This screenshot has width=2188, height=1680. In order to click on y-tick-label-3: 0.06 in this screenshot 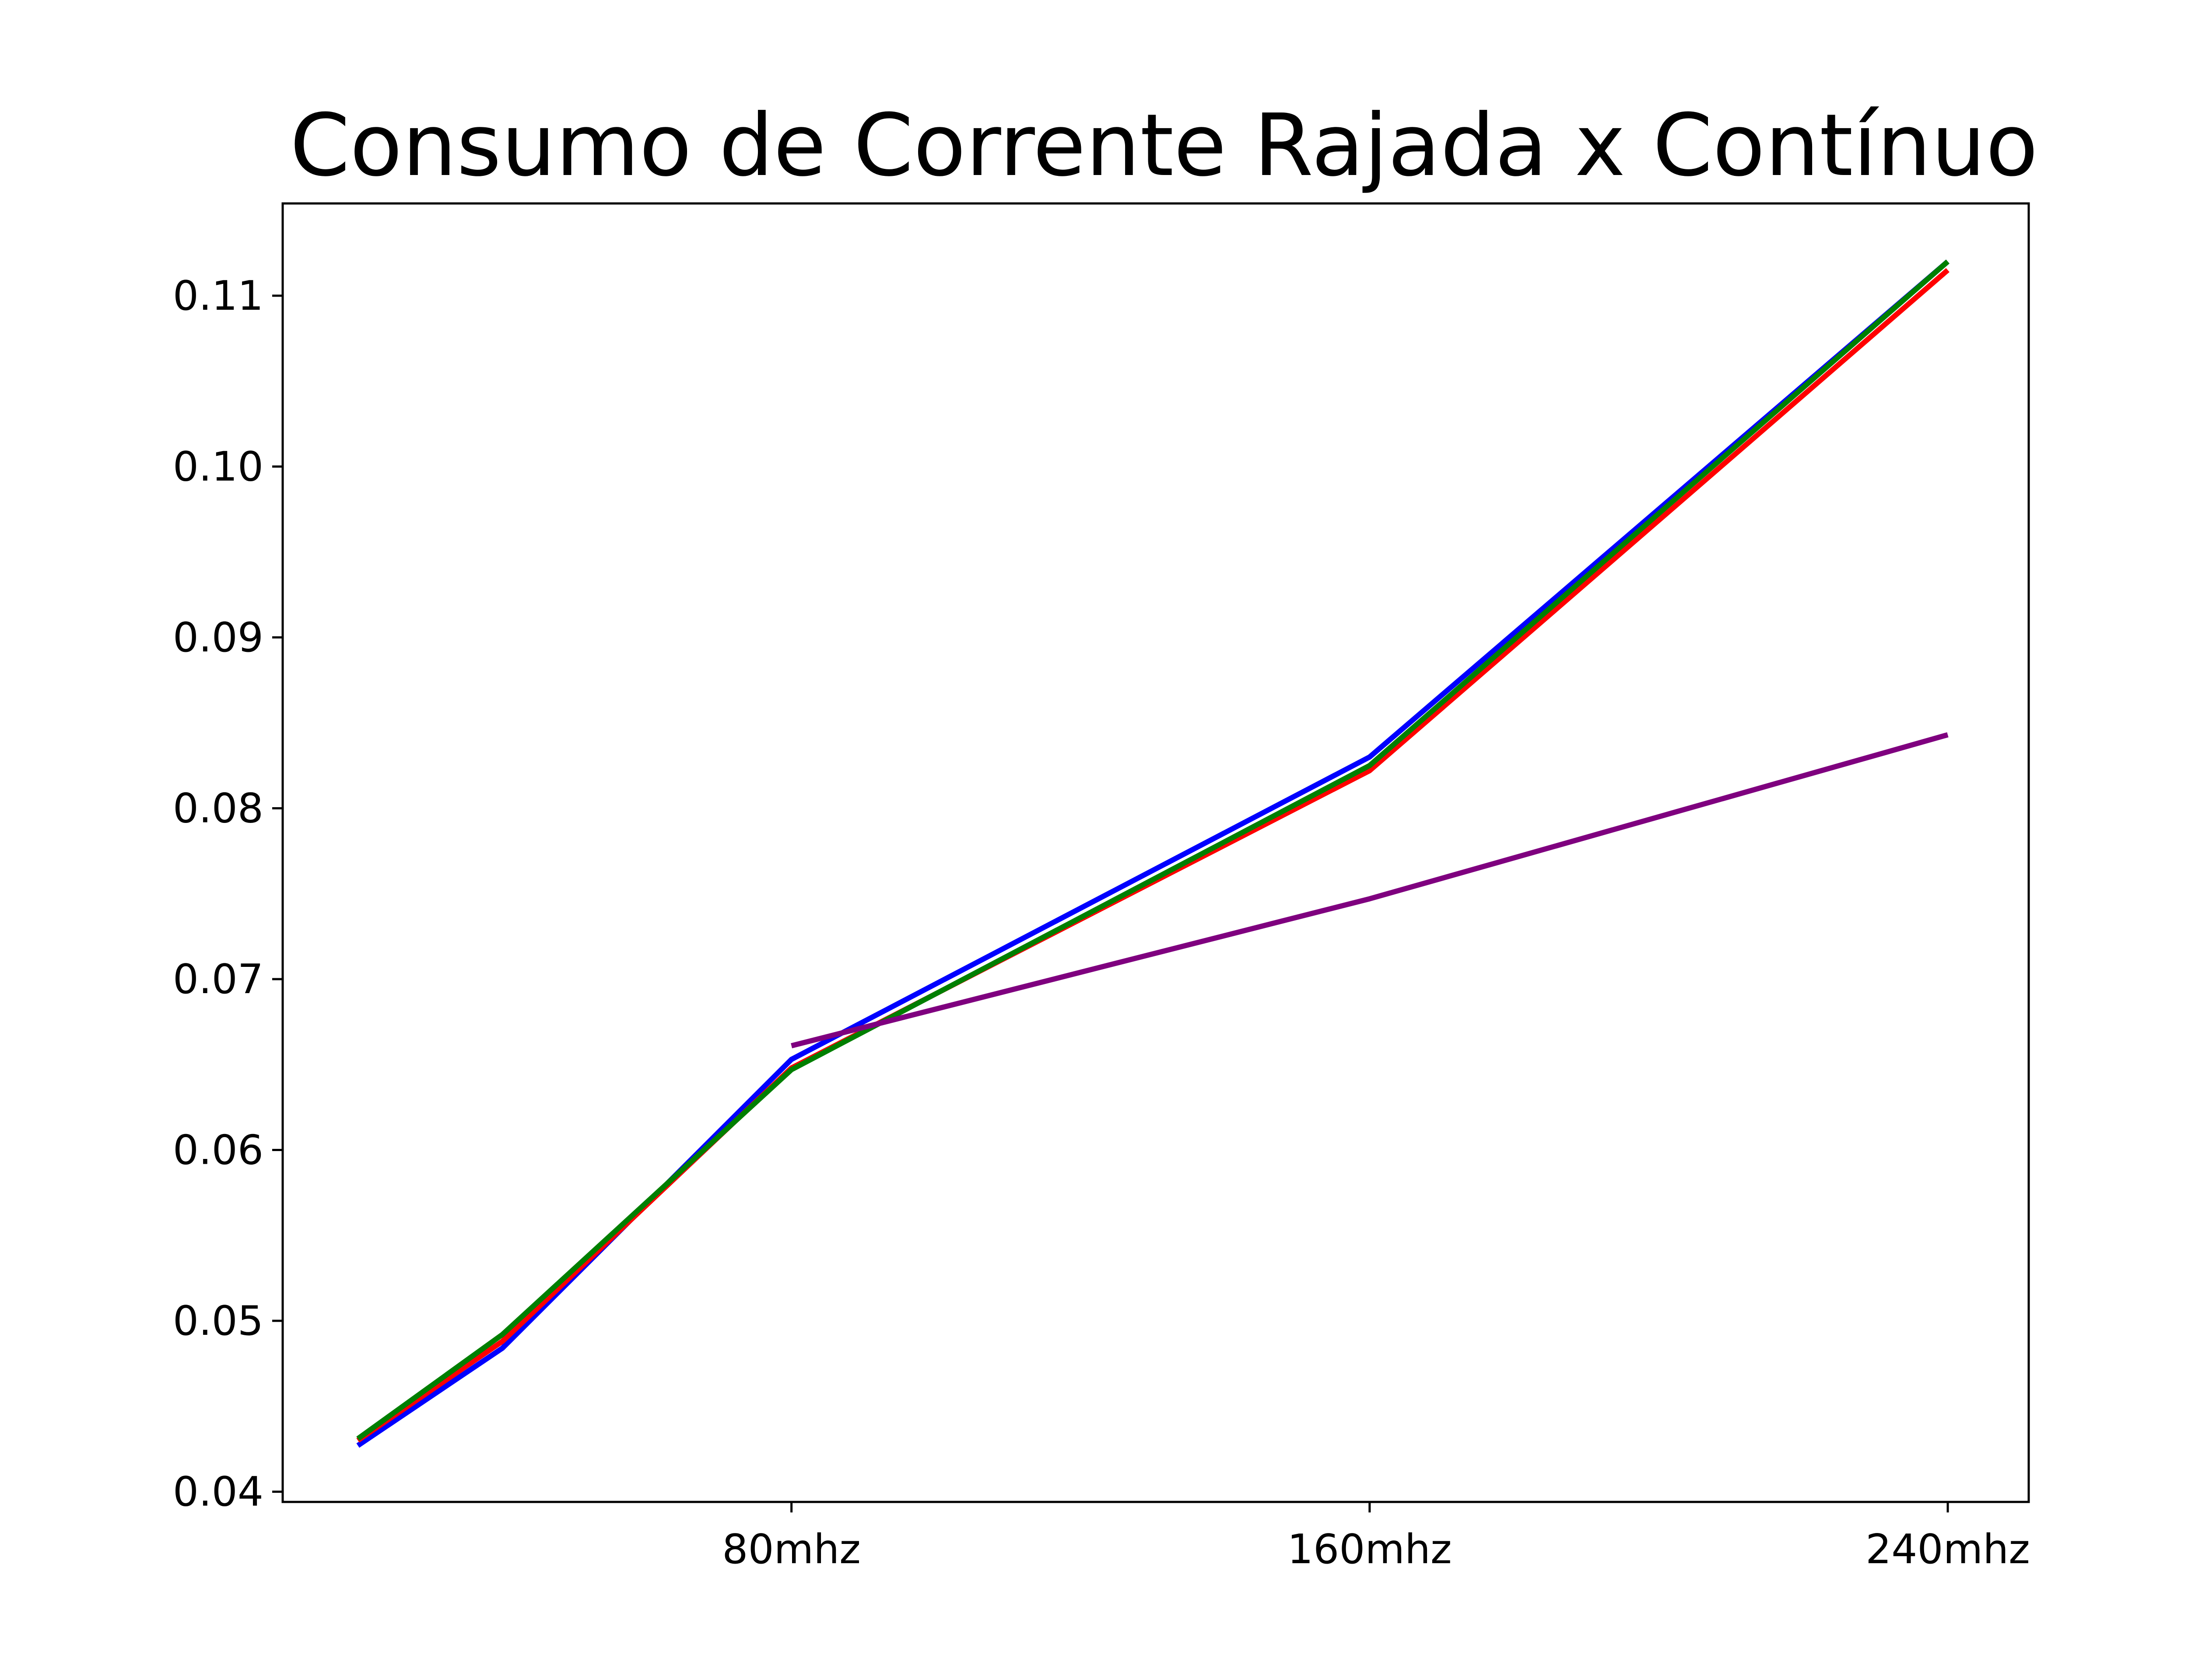, I will do `click(218, 1150)`.